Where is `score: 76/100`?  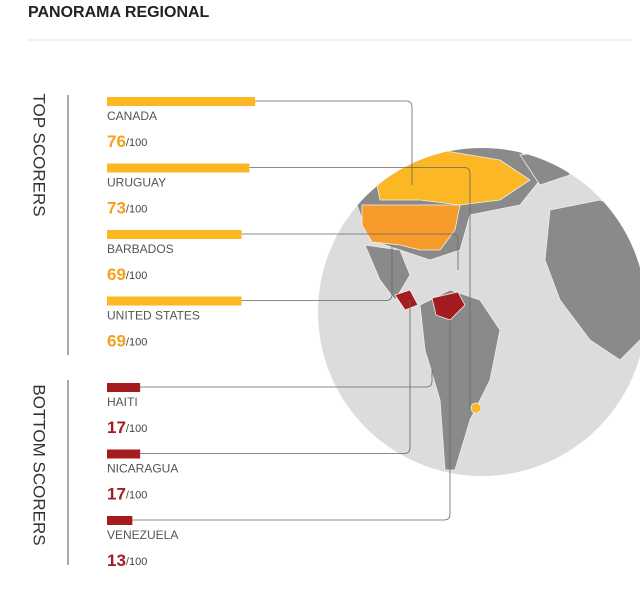 score: 76/100 is located at coordinates (127, 141).